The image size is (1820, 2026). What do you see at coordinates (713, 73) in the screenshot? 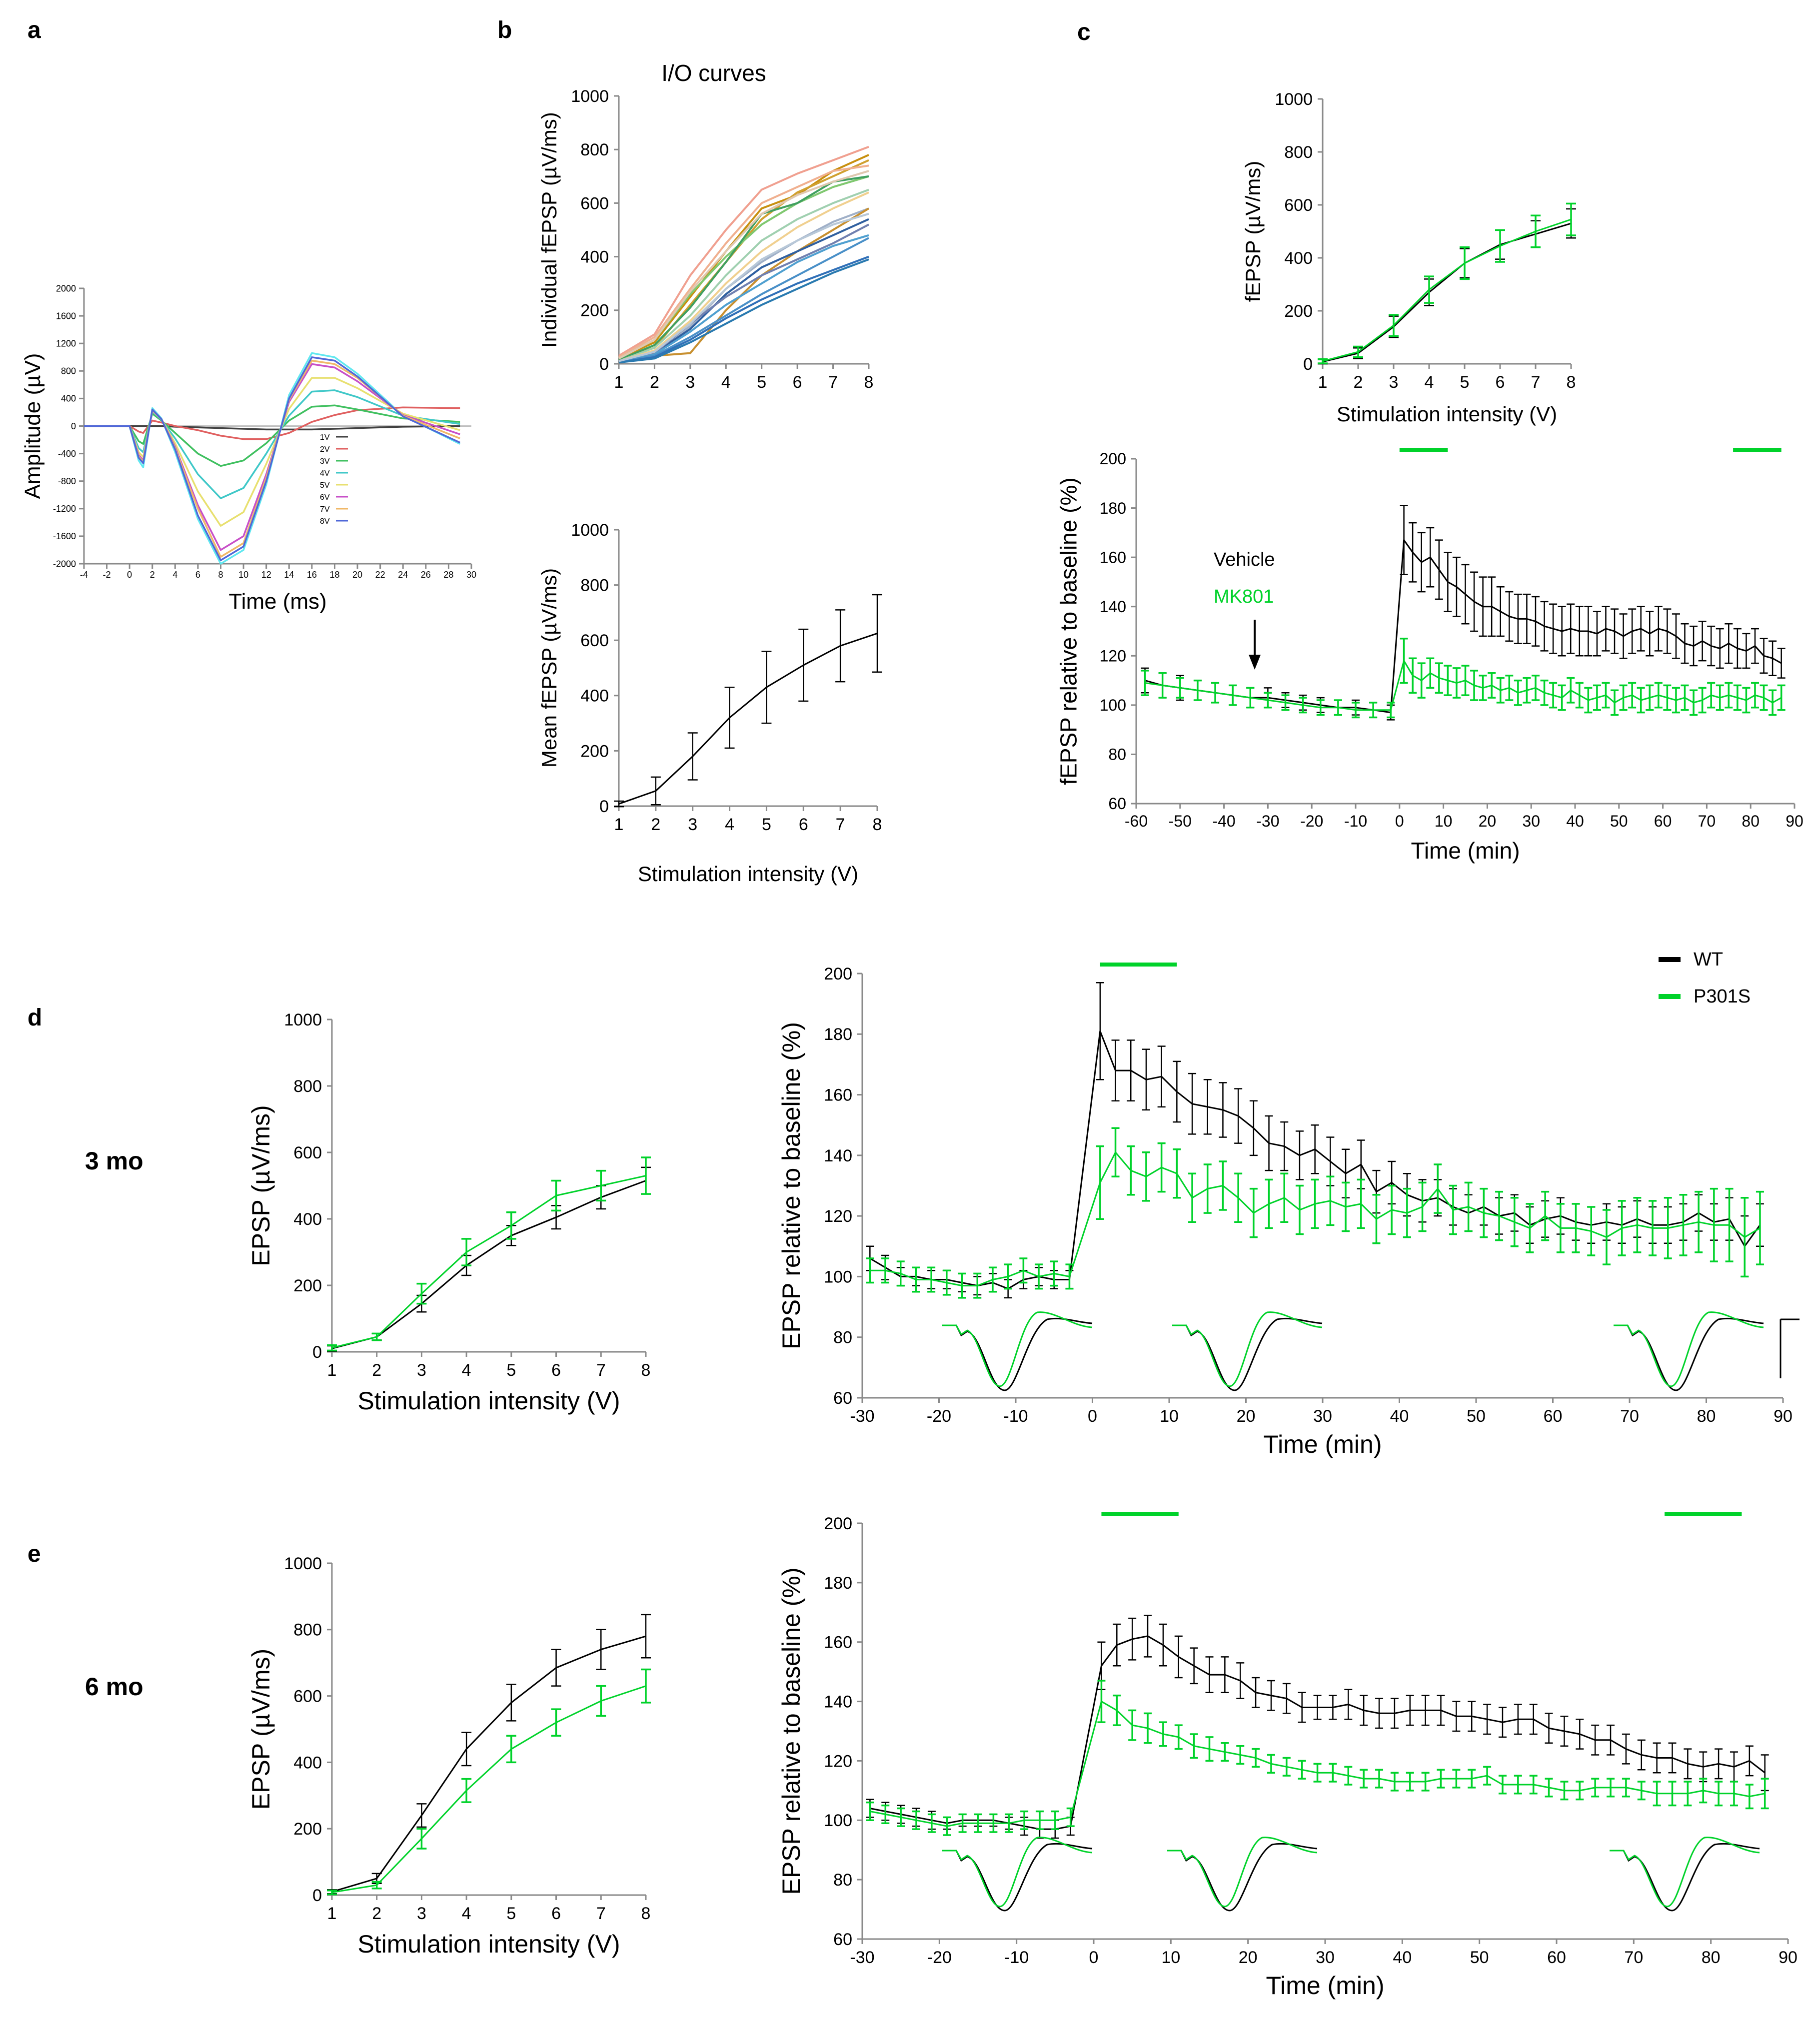
I see `chart-title: I/O curves` at bounding box center [713, 73].